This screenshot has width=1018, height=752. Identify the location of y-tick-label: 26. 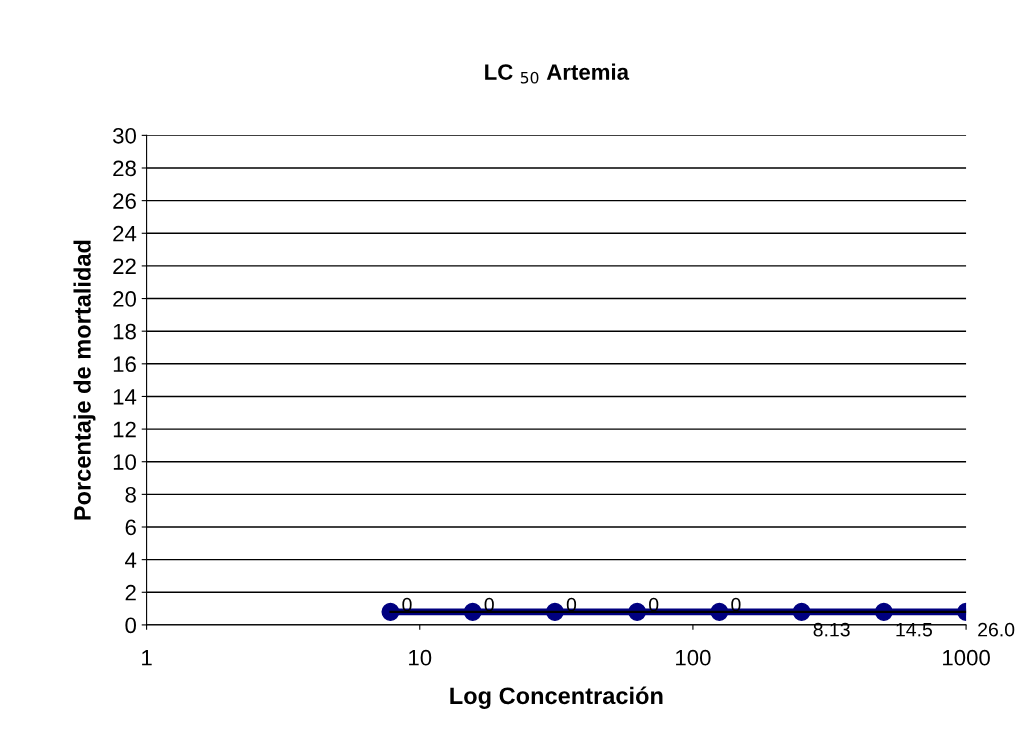
(124, 201).